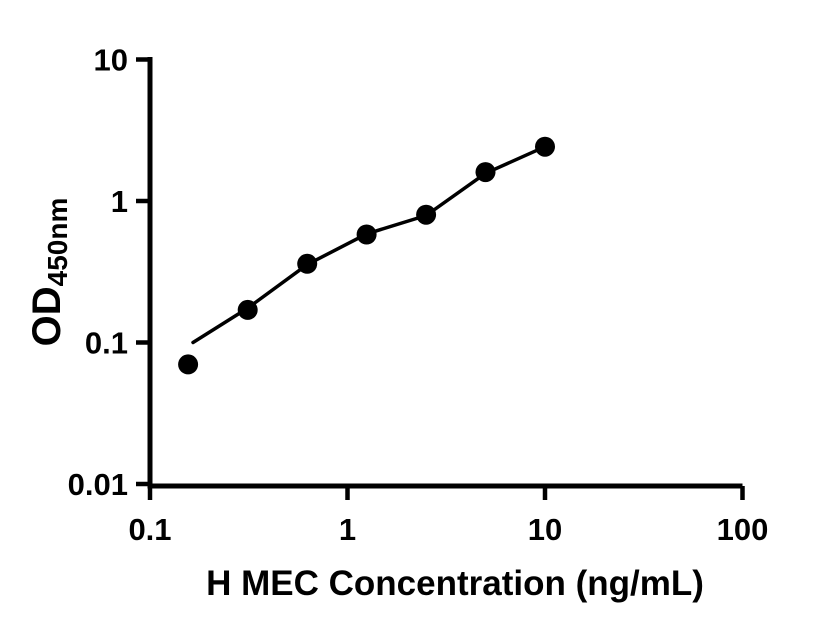 This screenshot has height=640, width=816. I want to click on y-tick-label: 0.01, so click(98, 484).